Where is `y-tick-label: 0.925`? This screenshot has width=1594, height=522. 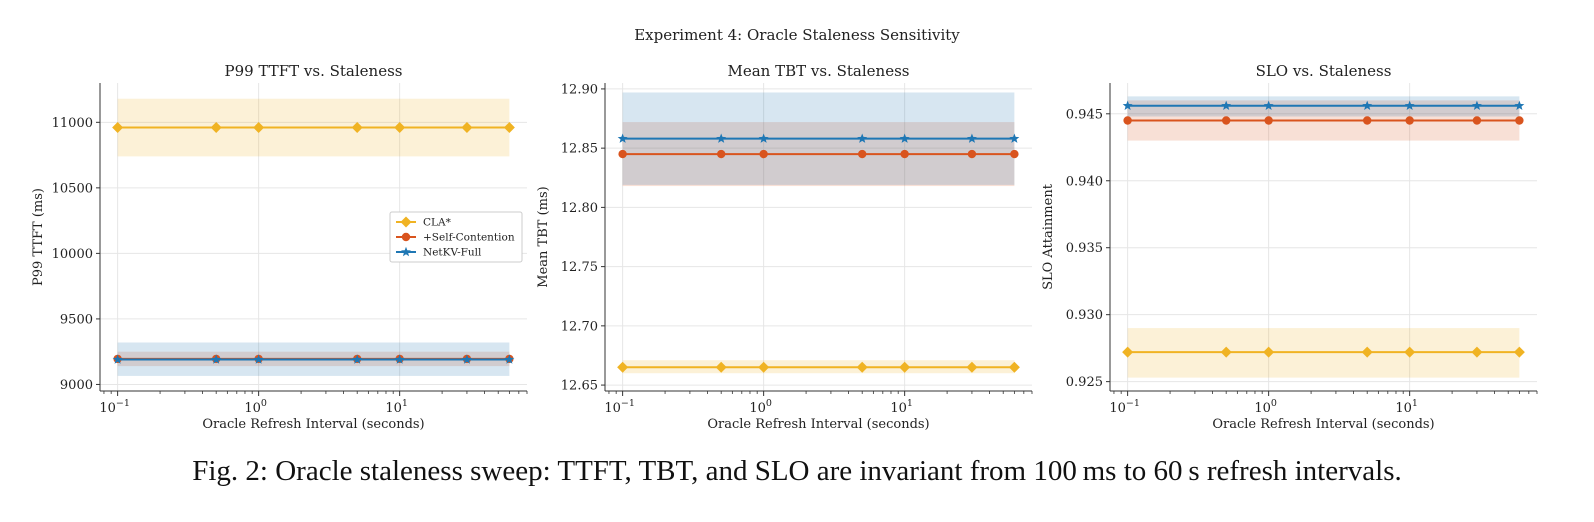 y-tick-label: 0.925 is located at coordinates (1084, 382).